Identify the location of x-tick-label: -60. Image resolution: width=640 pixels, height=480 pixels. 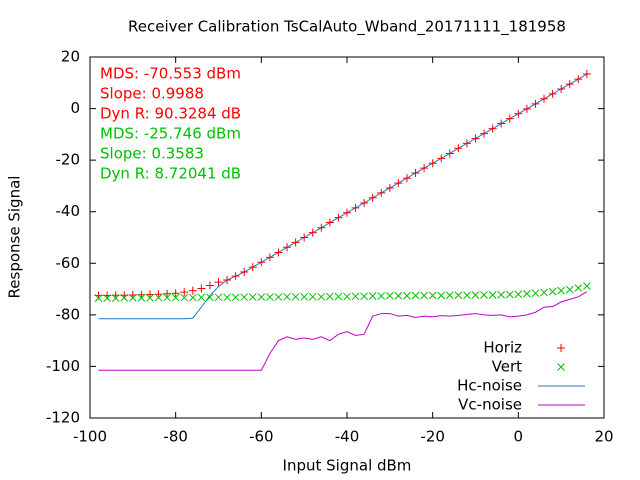
(261, 437).